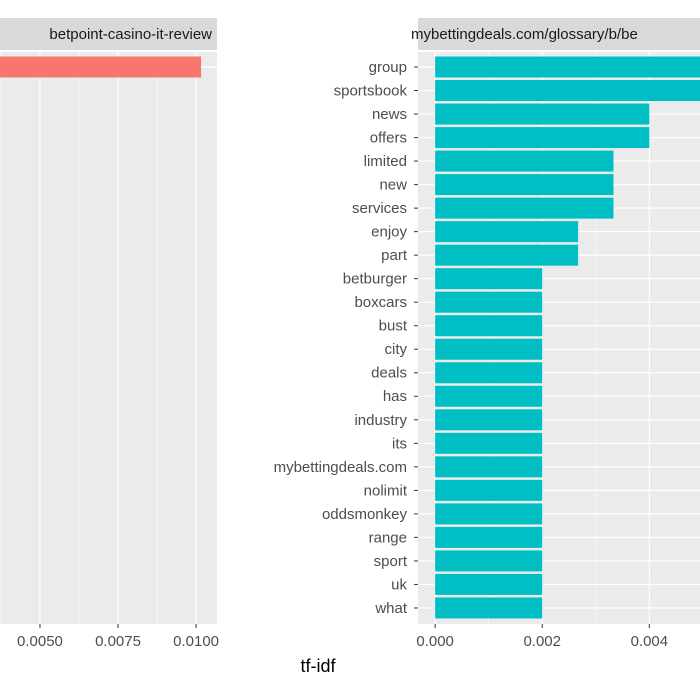 This screenshot has height=700, width=700. What do you see at coordinates (388, 537) in the screenshot?
I see `y-tick-label: range` at bounding box center [388, 537].